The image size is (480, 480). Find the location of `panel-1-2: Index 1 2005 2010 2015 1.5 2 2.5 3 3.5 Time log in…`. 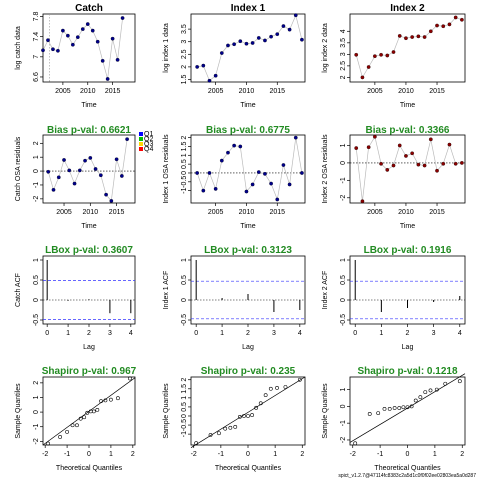

panel-1-2: Index 1 2005 2010 2015 1.5 2 2.5 3 3.5 Time log in… is located at coordinates (234, 56).